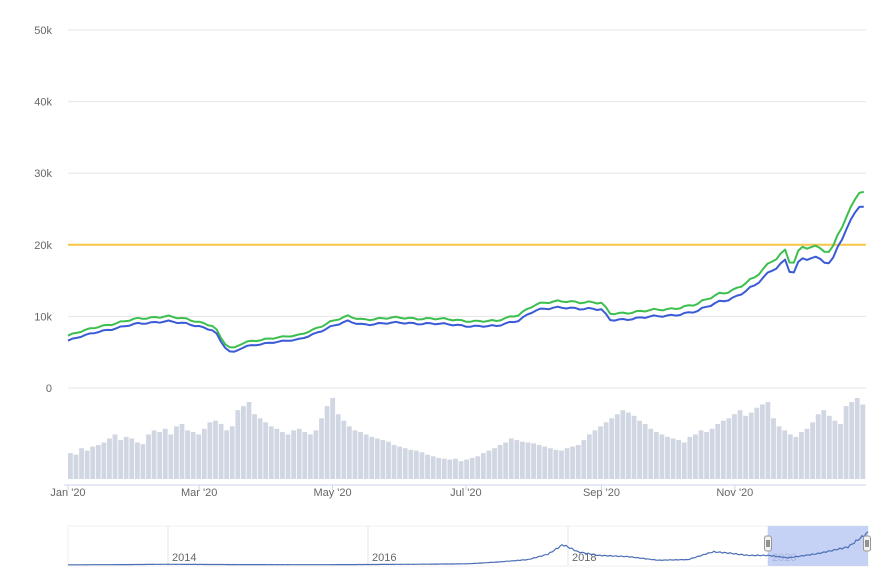  Describe the element at coordinates (384, 558) in the screenshot. I see `navigator-tick-label: 2016` at that location.